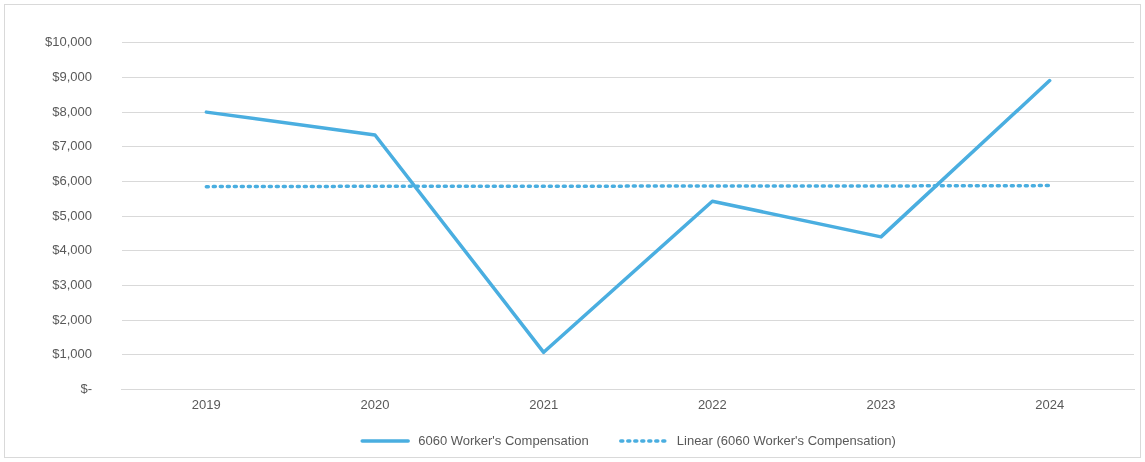  Describe the element at coordinates (503, 440) in the screenshot. I see `legend-label: 6060 Worker's Compensation` at that location.